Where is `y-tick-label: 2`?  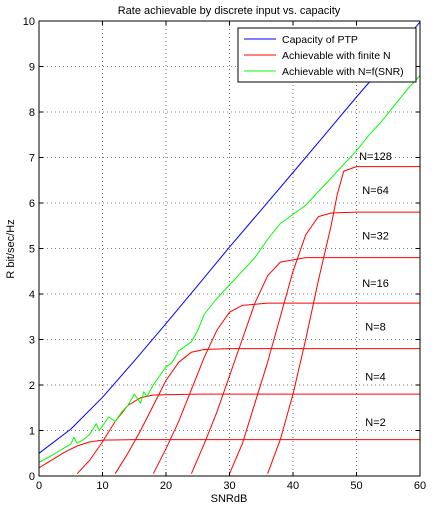
y-tick-label: 2 is located at coordinates (32, 386).